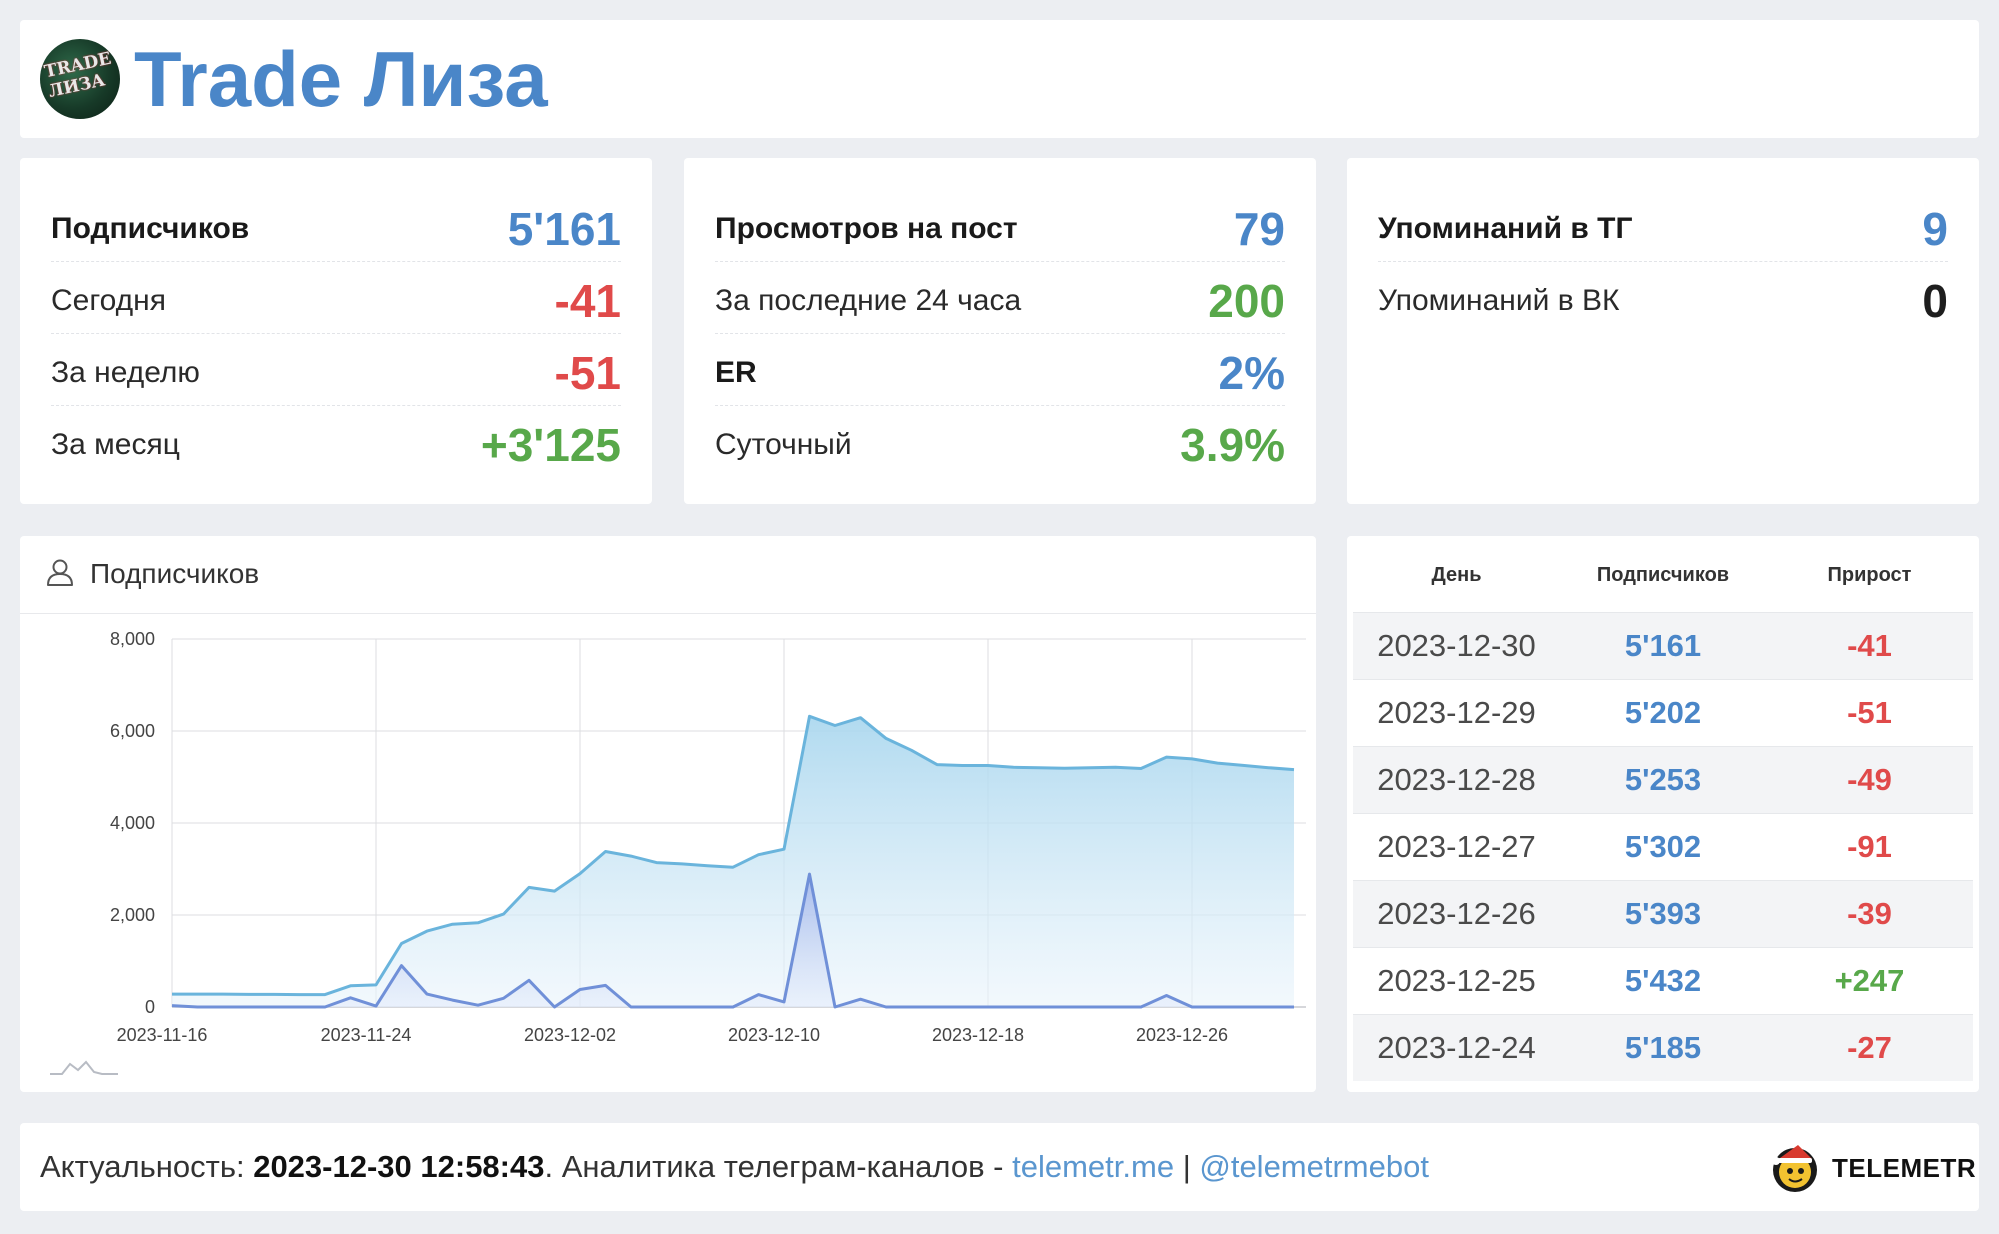 This screenshot has height=1234, width=1999. Describe the element at coordinates (84, 1066) in the screenshot. I see `chart-zoom-icon` at that location.